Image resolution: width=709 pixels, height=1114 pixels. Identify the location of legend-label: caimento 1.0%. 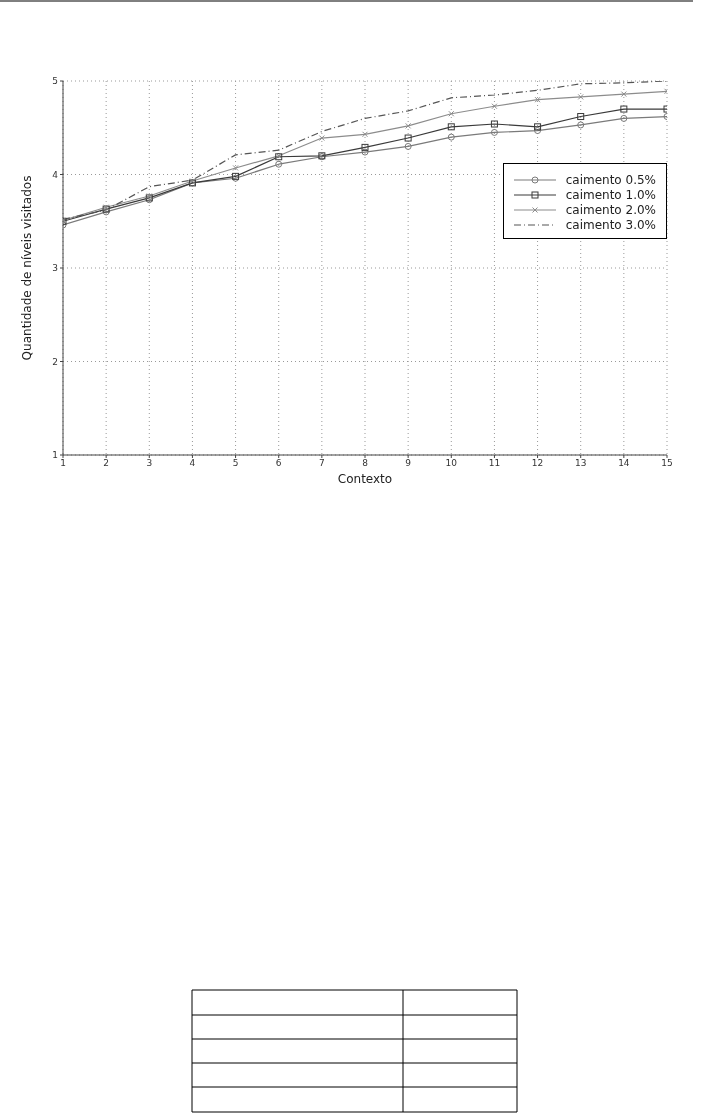
(610, 194).